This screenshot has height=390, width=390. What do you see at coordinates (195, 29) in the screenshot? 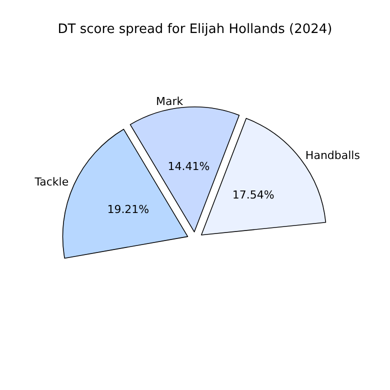
I see `chart-title: DT score spread for Elijah Hollands (2024)` at bounding box center [195, 29].